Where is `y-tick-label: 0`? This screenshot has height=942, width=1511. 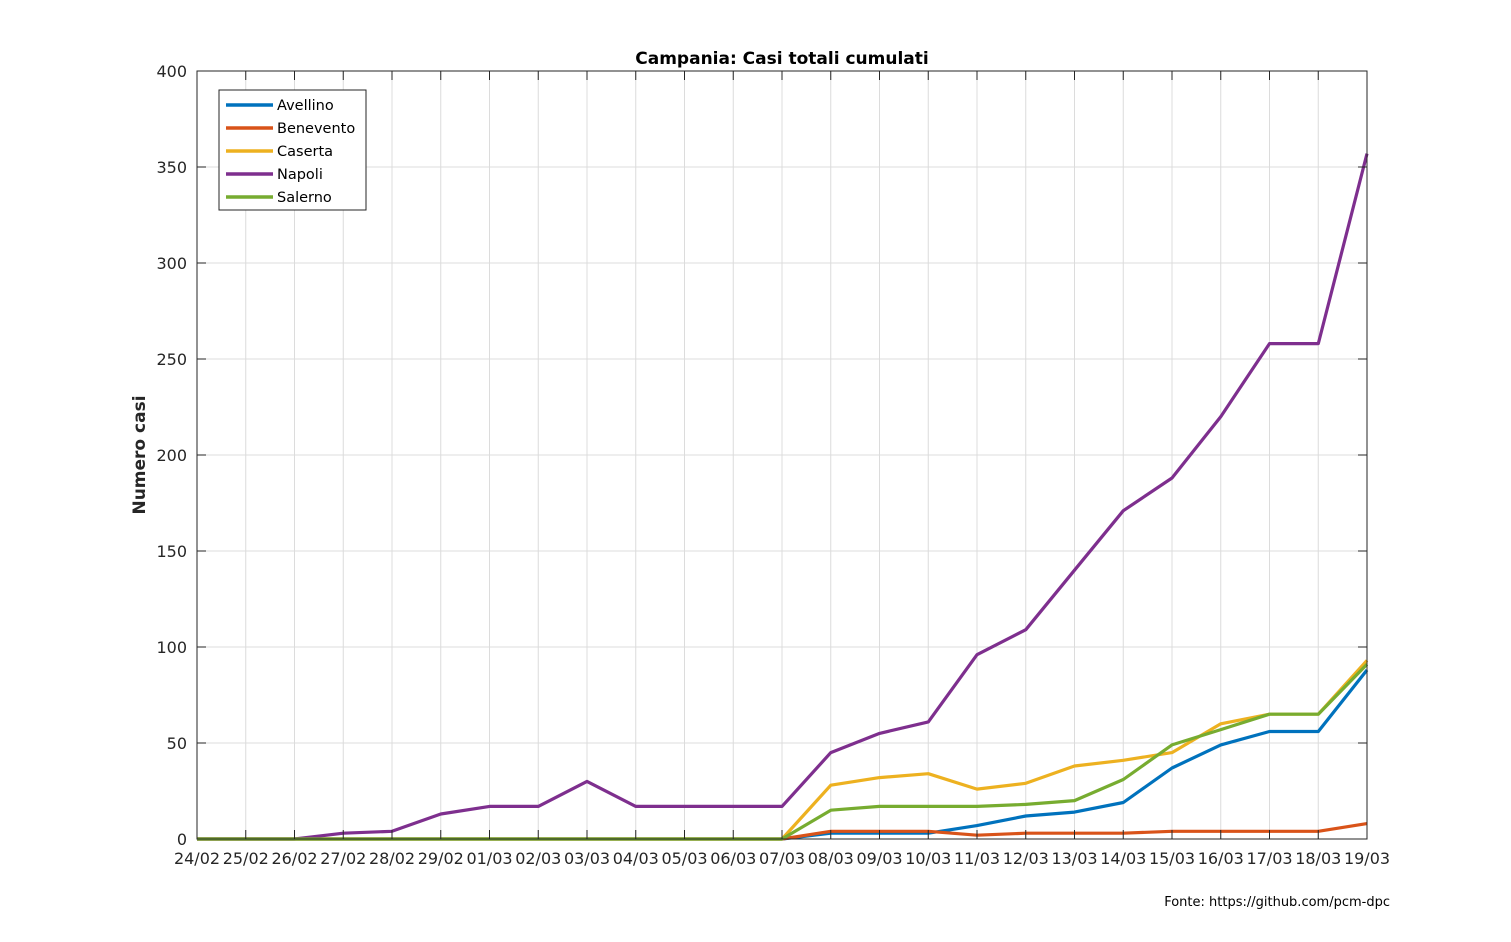
y-tick-label: 0 is located at coordinates (182, 839).